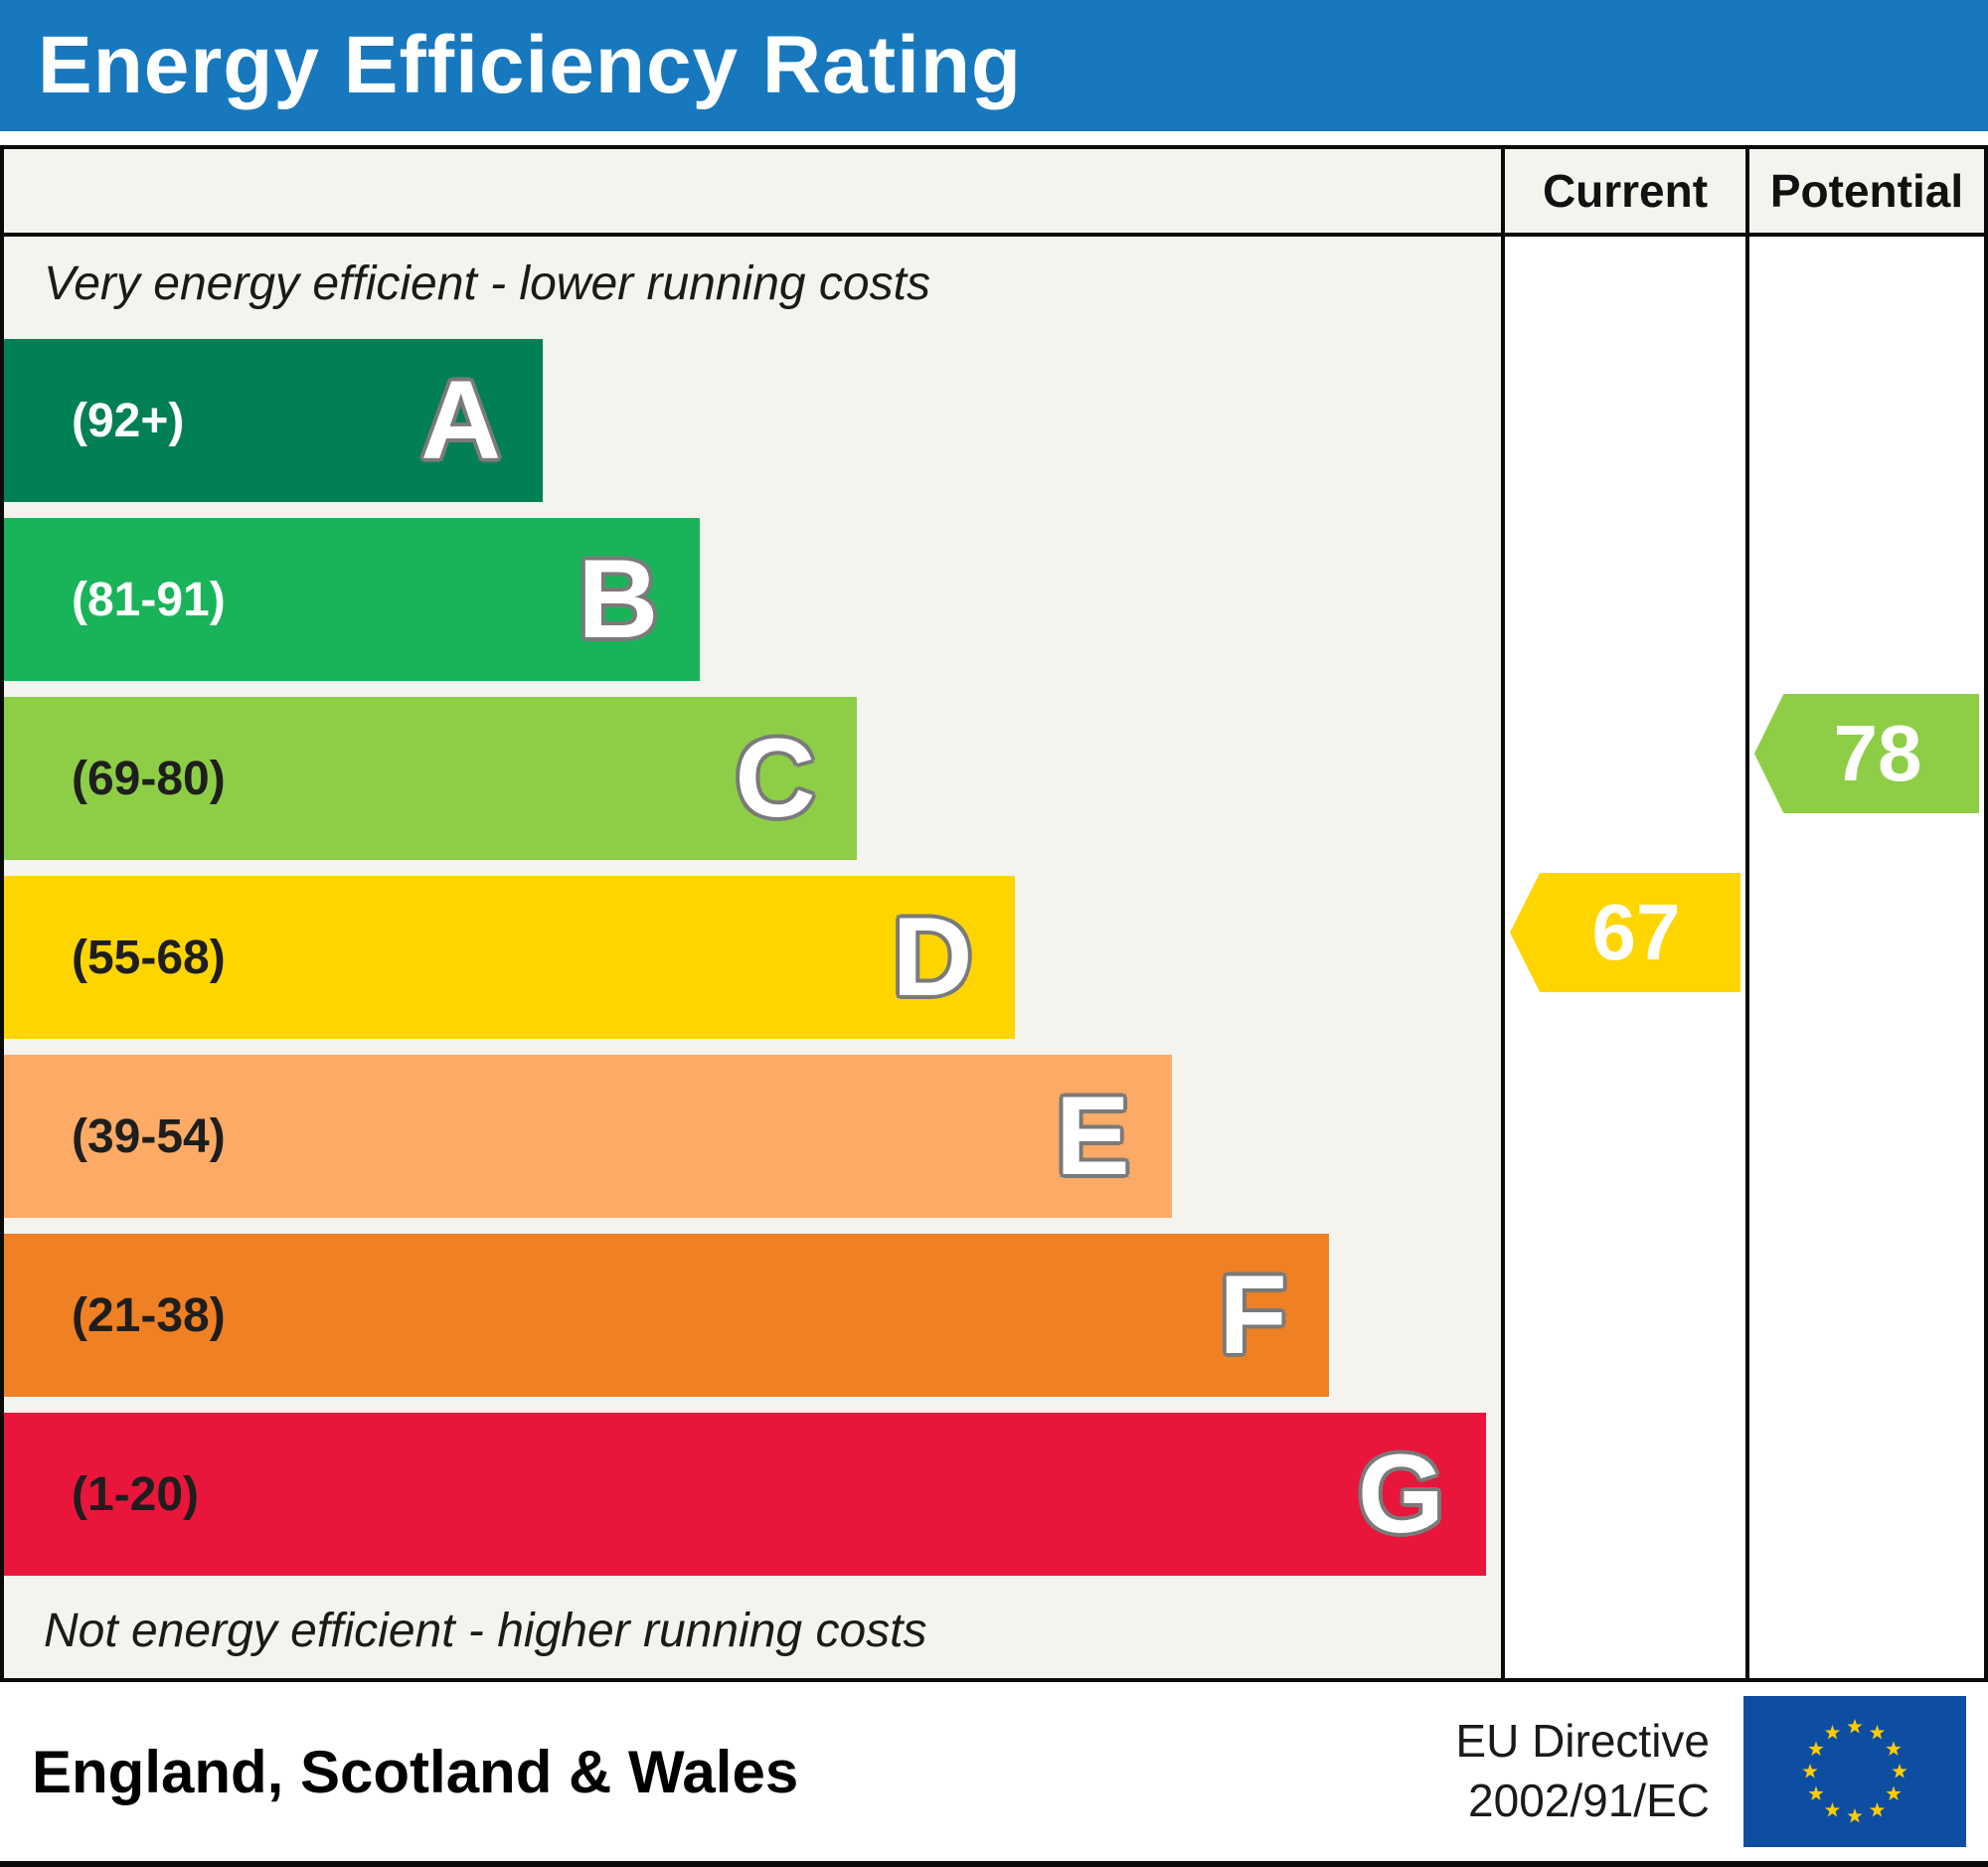 The image size is (1988, 1867). Describe the element at coordinates (1877, 753) in the screenshot. I see `potential-value: 78` at that location.